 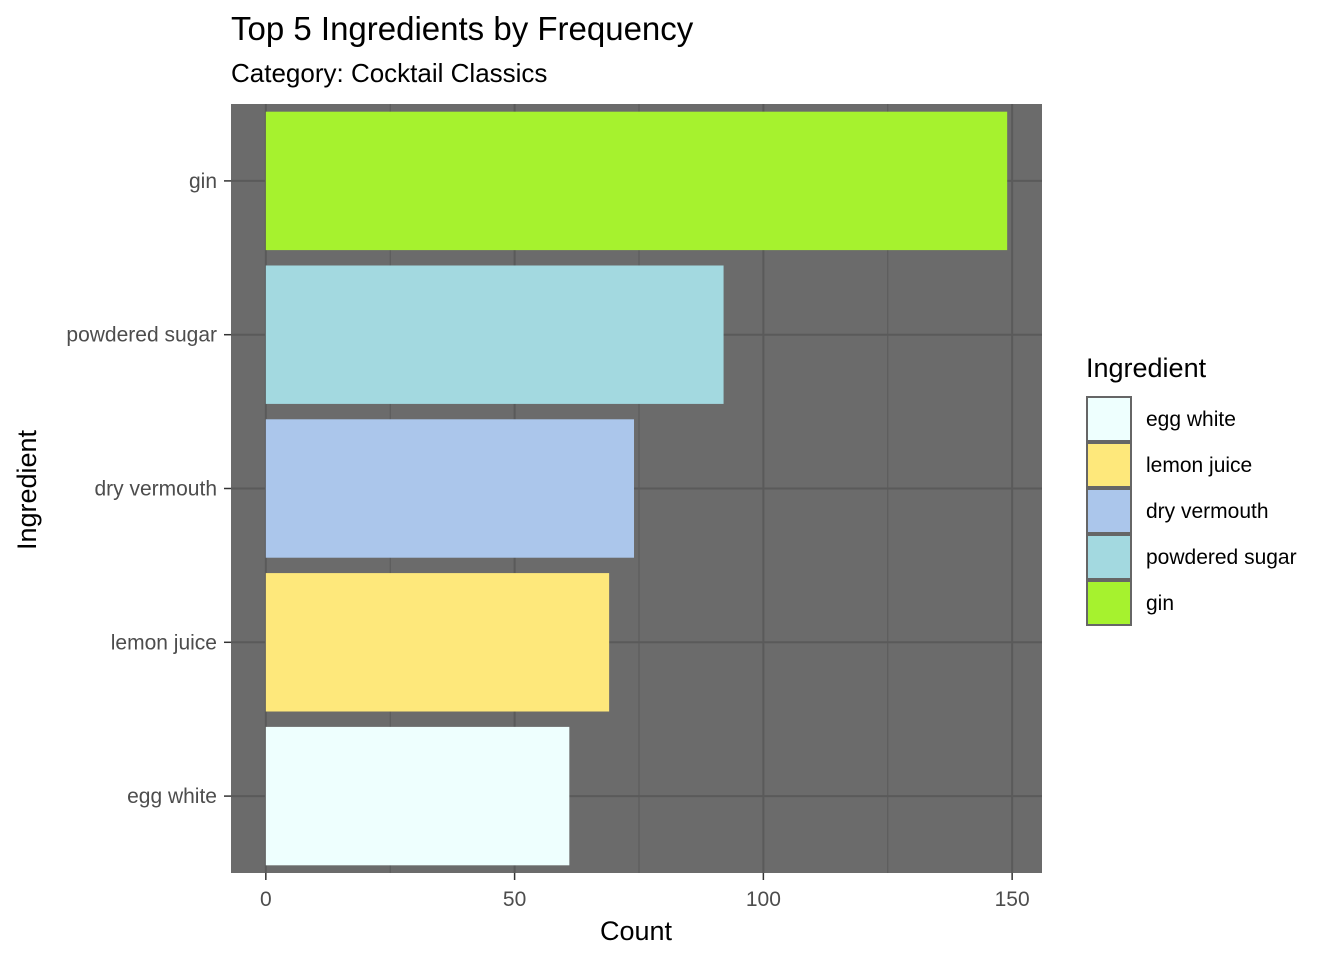 I want to click on legend-label: egg white, so click(x=1191, y=419).